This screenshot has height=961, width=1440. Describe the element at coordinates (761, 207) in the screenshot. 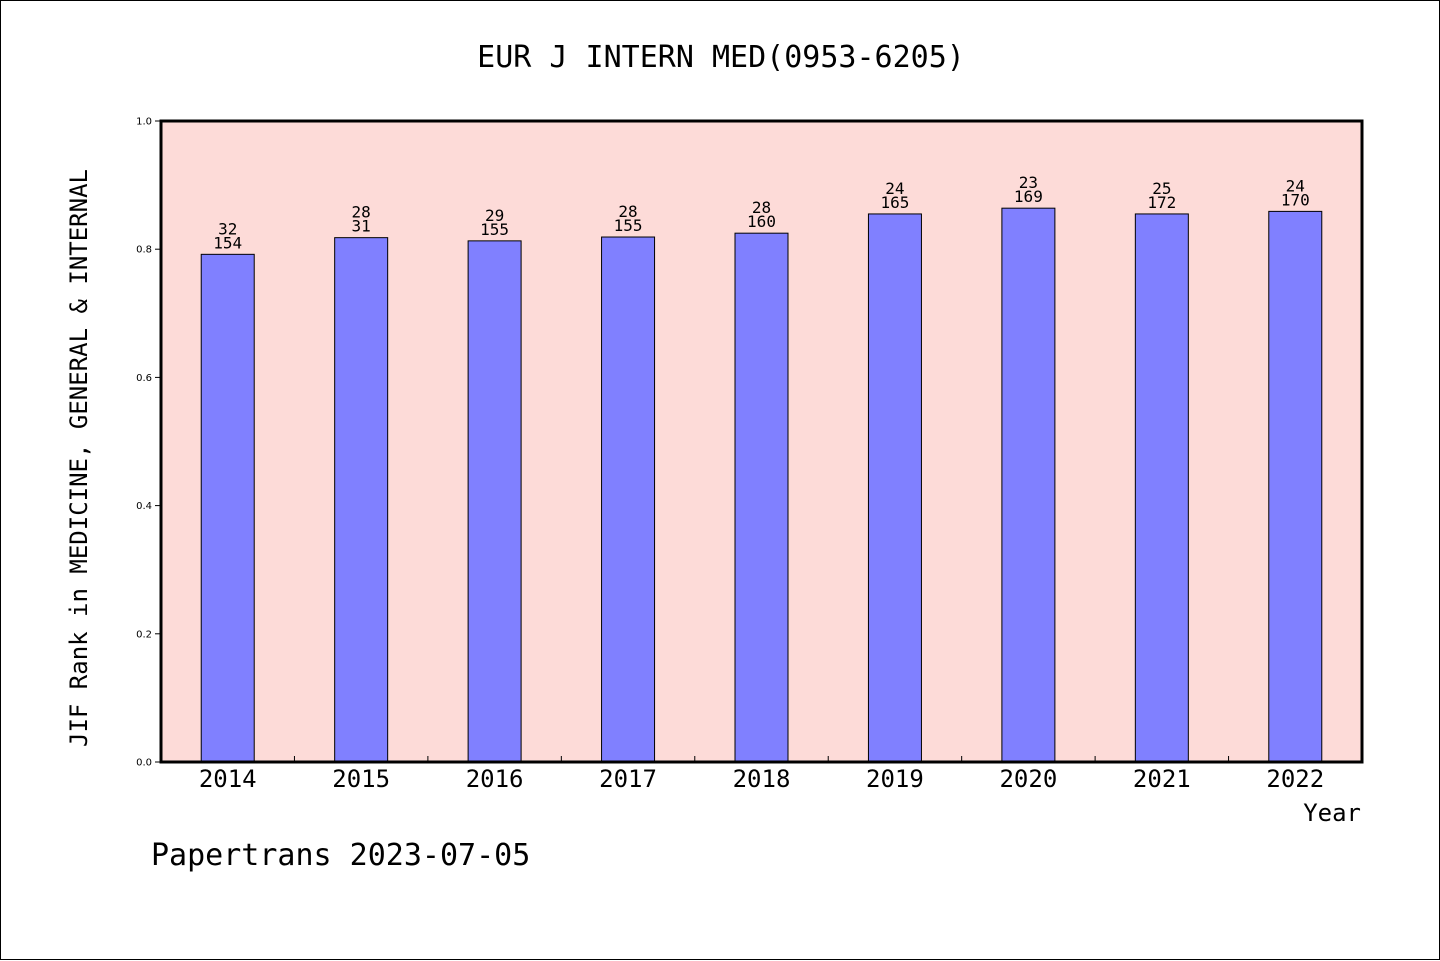

I see `bar-label-top-2018: 28` at that location.